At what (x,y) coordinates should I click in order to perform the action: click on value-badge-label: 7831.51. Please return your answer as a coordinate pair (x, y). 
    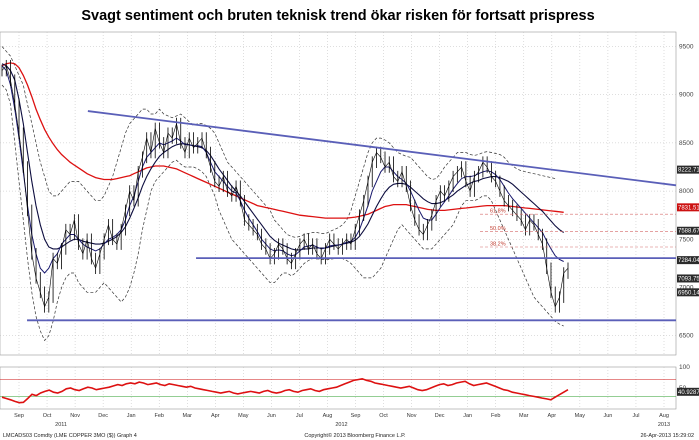
    Looking at the image, I should click on (688, 208).